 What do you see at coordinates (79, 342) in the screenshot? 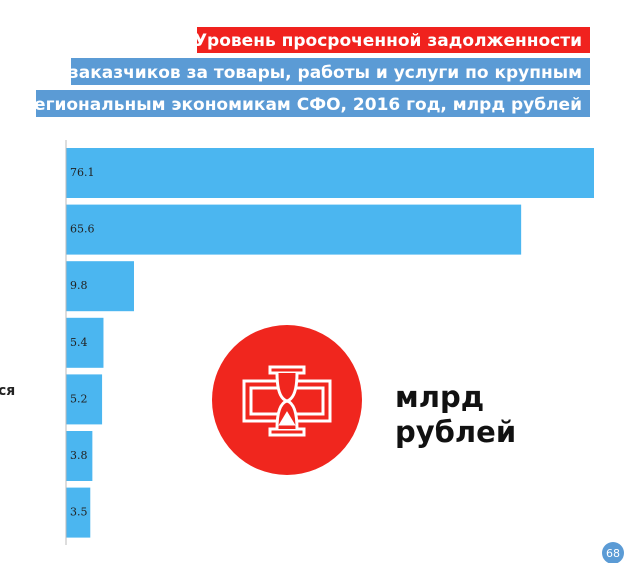
I see `value-label: 5.4` at bounding box center [79, 342].